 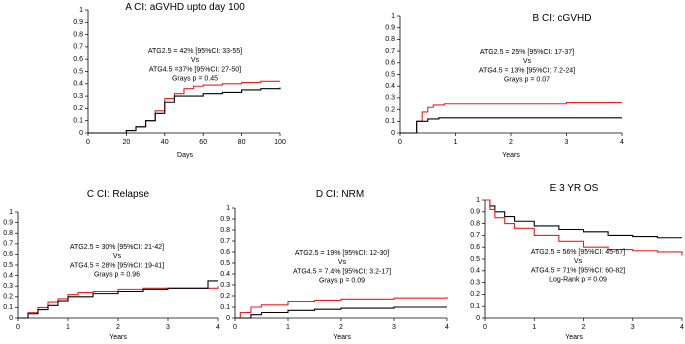 I want to click on panel-title: E 3 YR OS, so click(x=574, y=188).